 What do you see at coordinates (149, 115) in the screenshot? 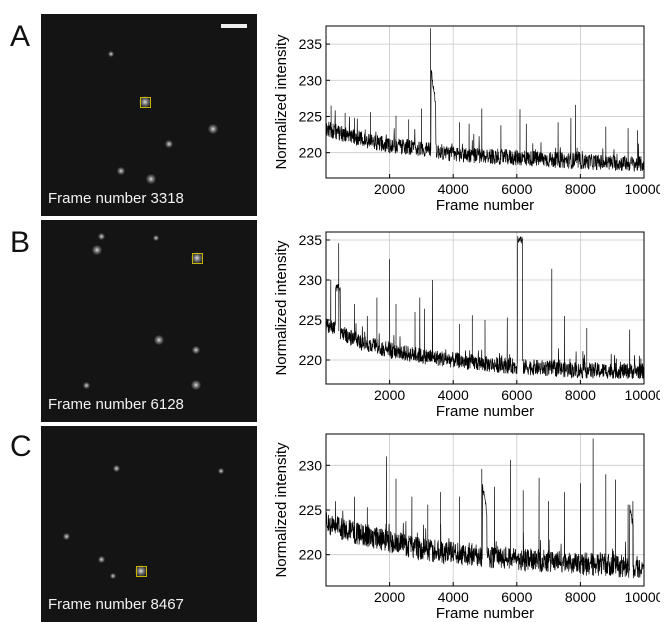
I see `microscopy-image-a: Frame number 3318` at bounding box center [149, 115].